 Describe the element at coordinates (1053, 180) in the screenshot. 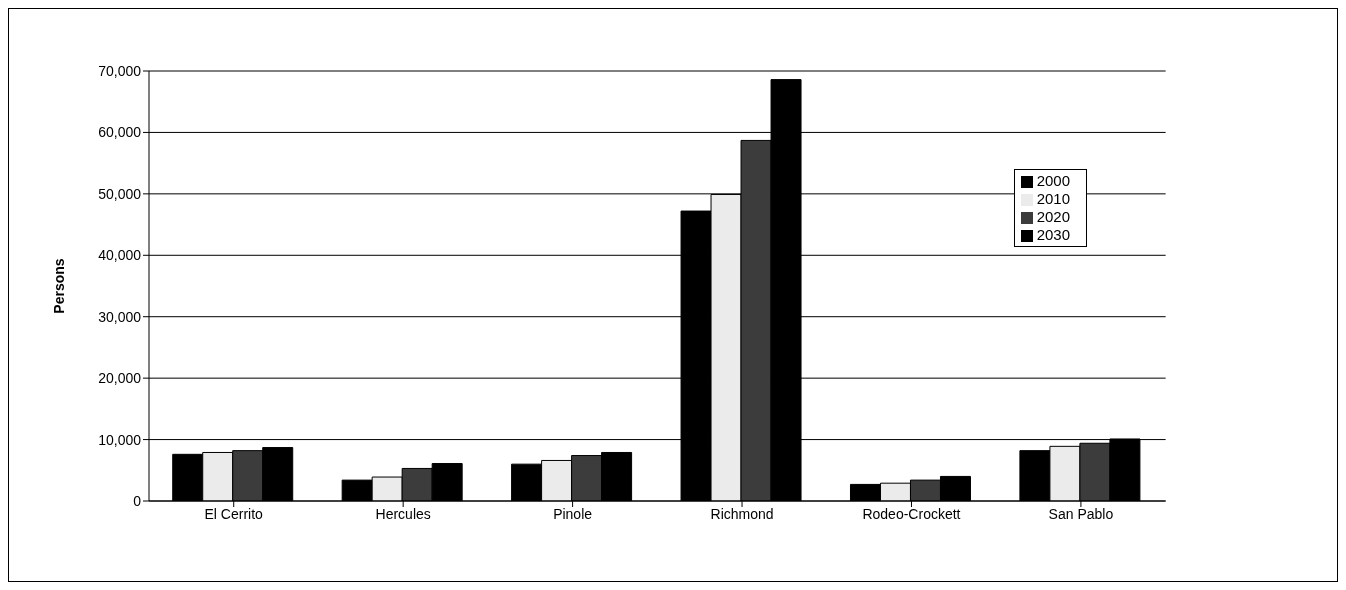

I see `legend-label: 2000` at that location.